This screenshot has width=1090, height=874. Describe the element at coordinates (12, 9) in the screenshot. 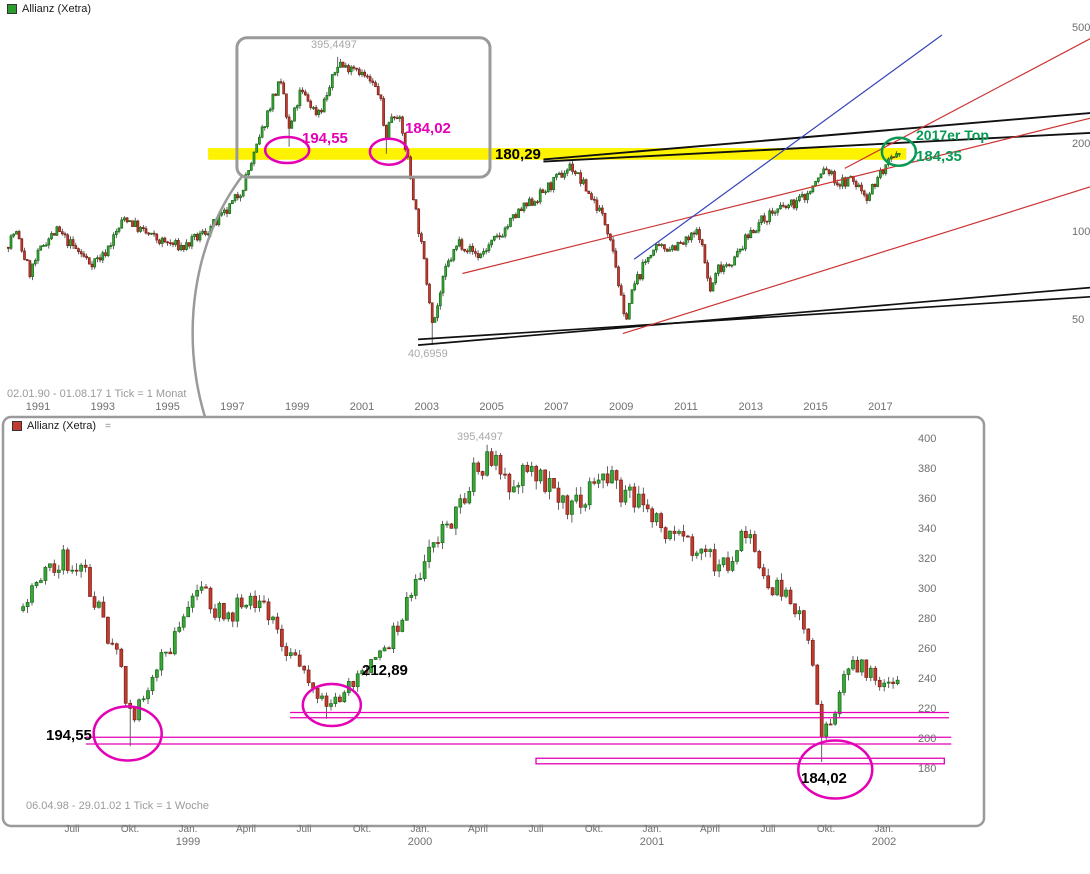

I see `legend-marker-icon` at that location.